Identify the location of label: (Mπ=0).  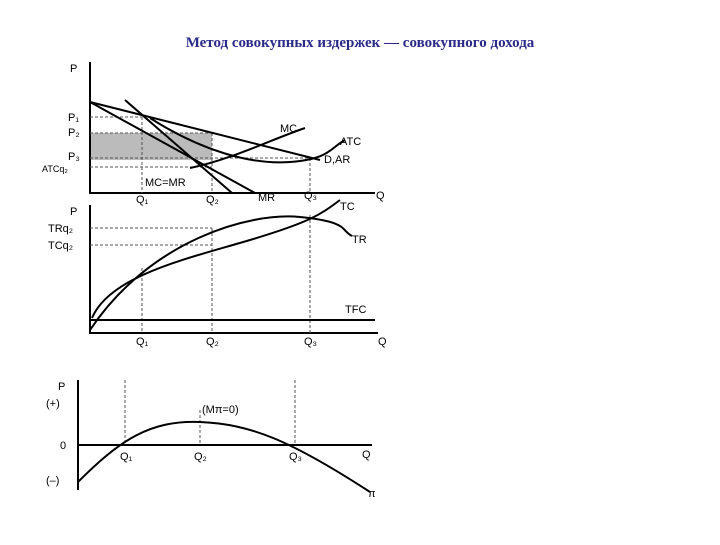
(220, 410).